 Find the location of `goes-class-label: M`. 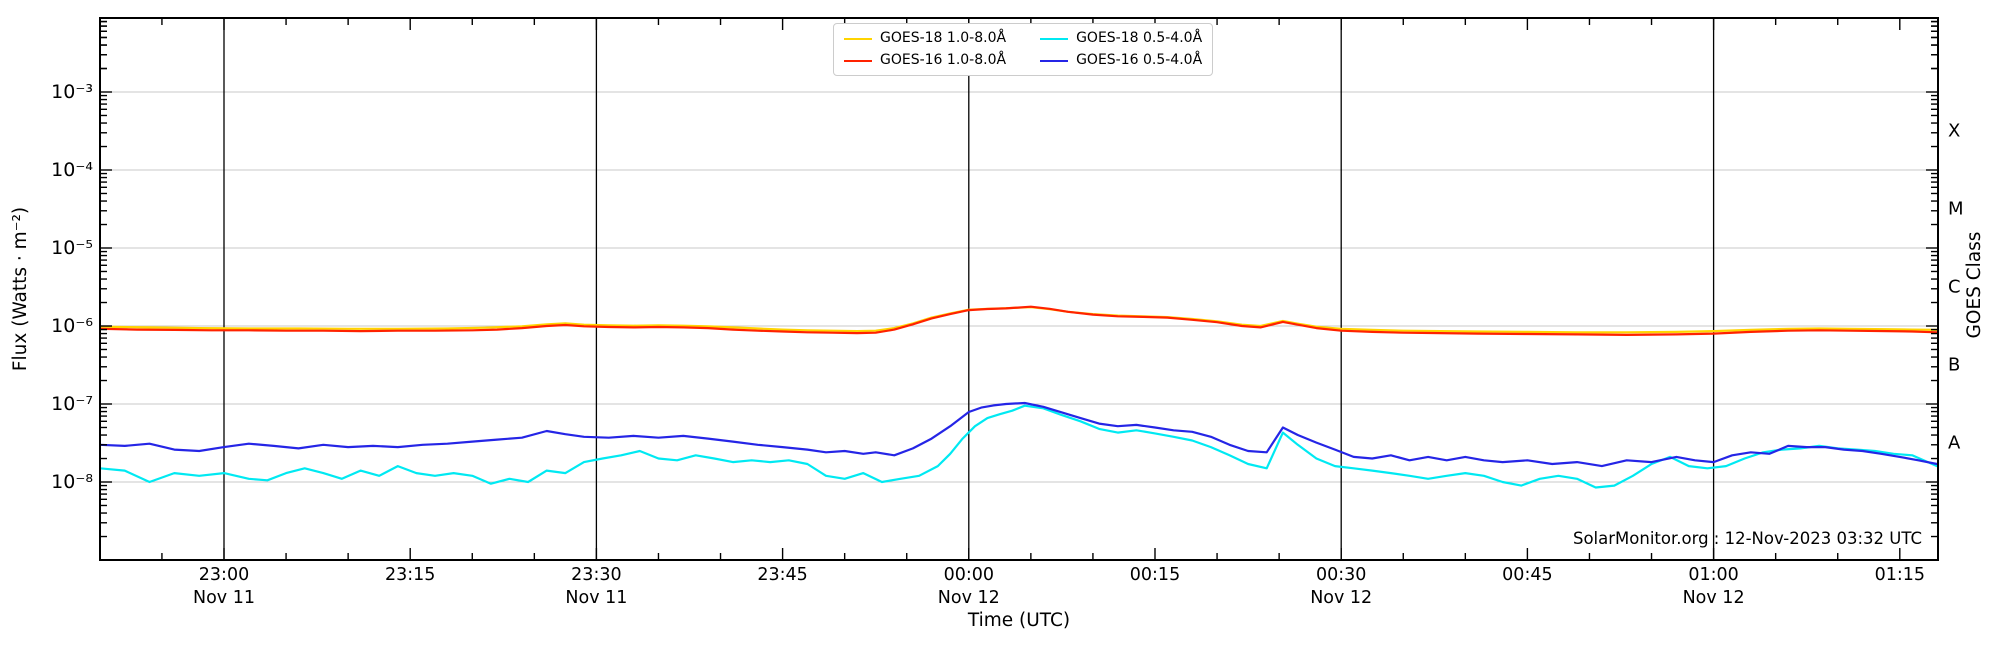

goes-class-label: M is located at coordinates (1956, 209).